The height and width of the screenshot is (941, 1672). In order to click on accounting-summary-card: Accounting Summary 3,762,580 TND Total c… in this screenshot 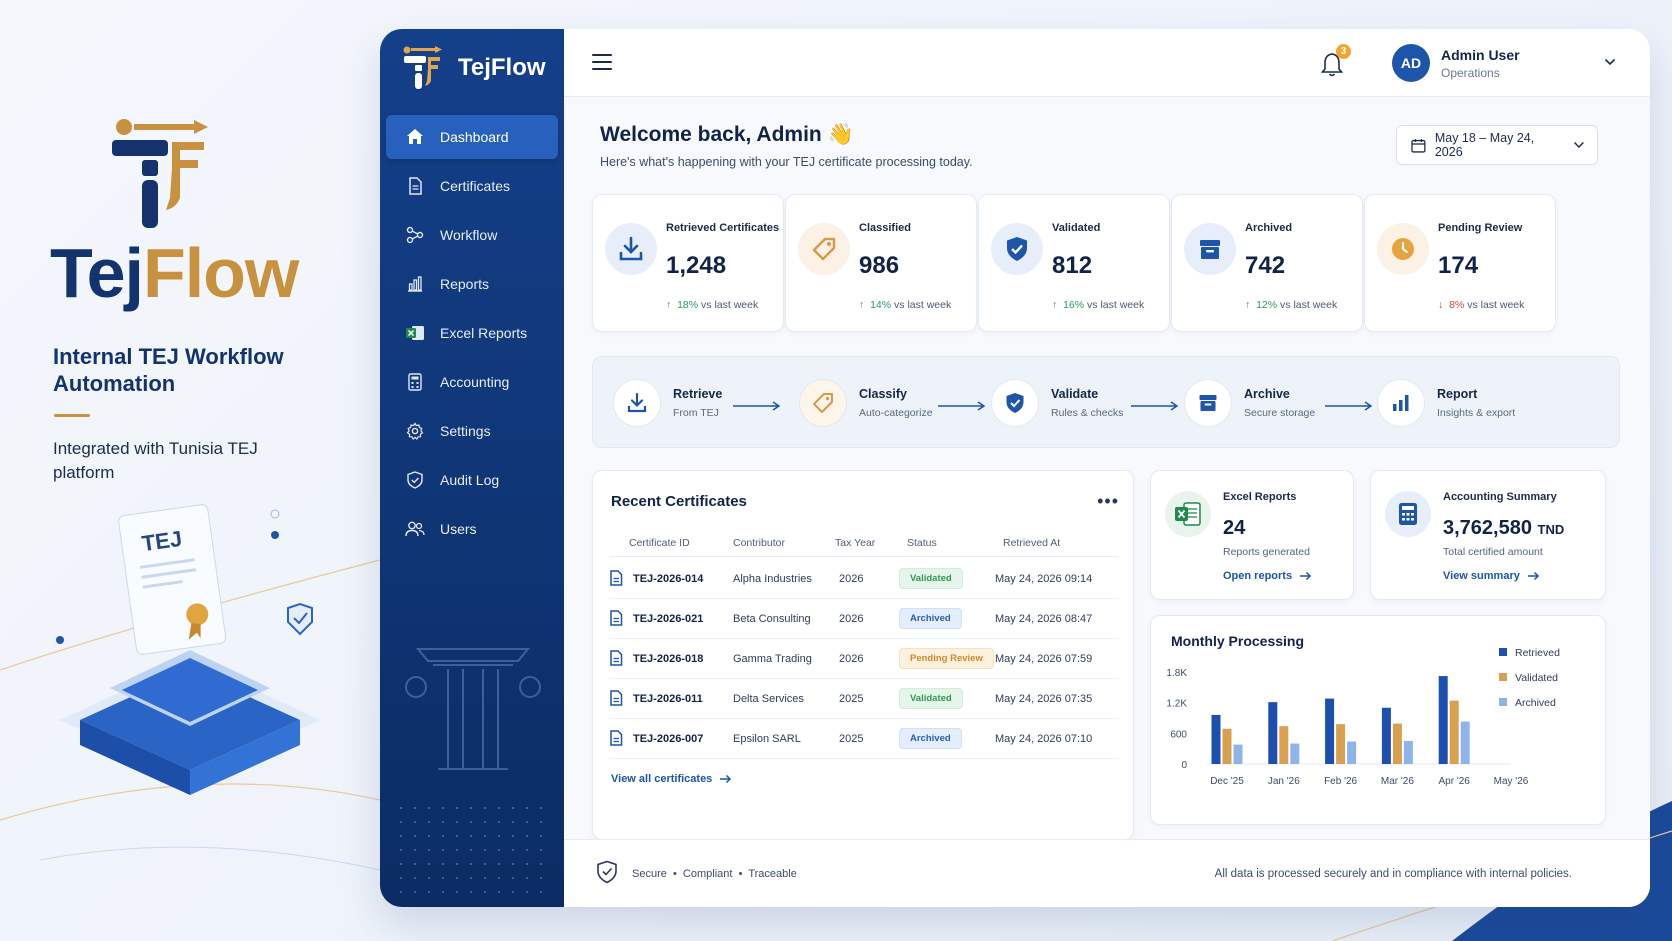, I will do `click(1488, 535)`.